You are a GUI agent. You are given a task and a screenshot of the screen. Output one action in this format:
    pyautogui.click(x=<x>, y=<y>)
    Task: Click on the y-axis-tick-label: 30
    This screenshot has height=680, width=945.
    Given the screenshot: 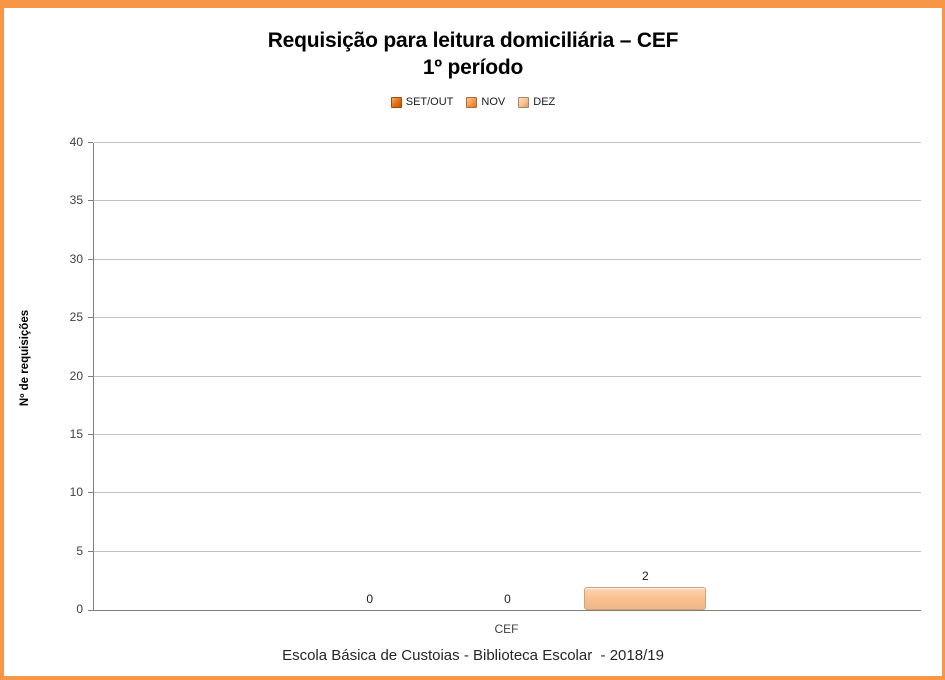 What is the action you would take?
    pyautogui.click(x=76, y=258)
    